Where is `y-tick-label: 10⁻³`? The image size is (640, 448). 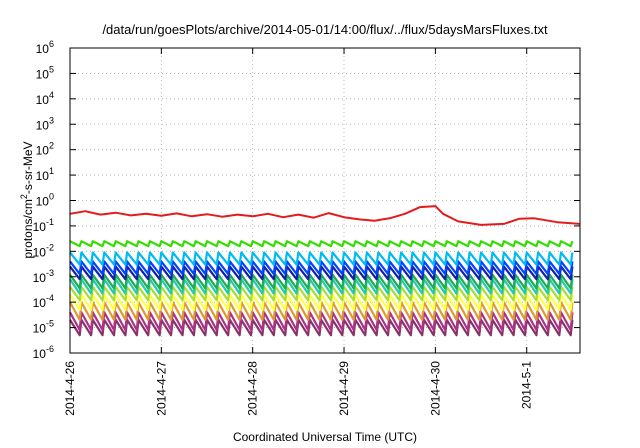 y-tick-label: 10⁻³ is located at coordinates (43, 276).